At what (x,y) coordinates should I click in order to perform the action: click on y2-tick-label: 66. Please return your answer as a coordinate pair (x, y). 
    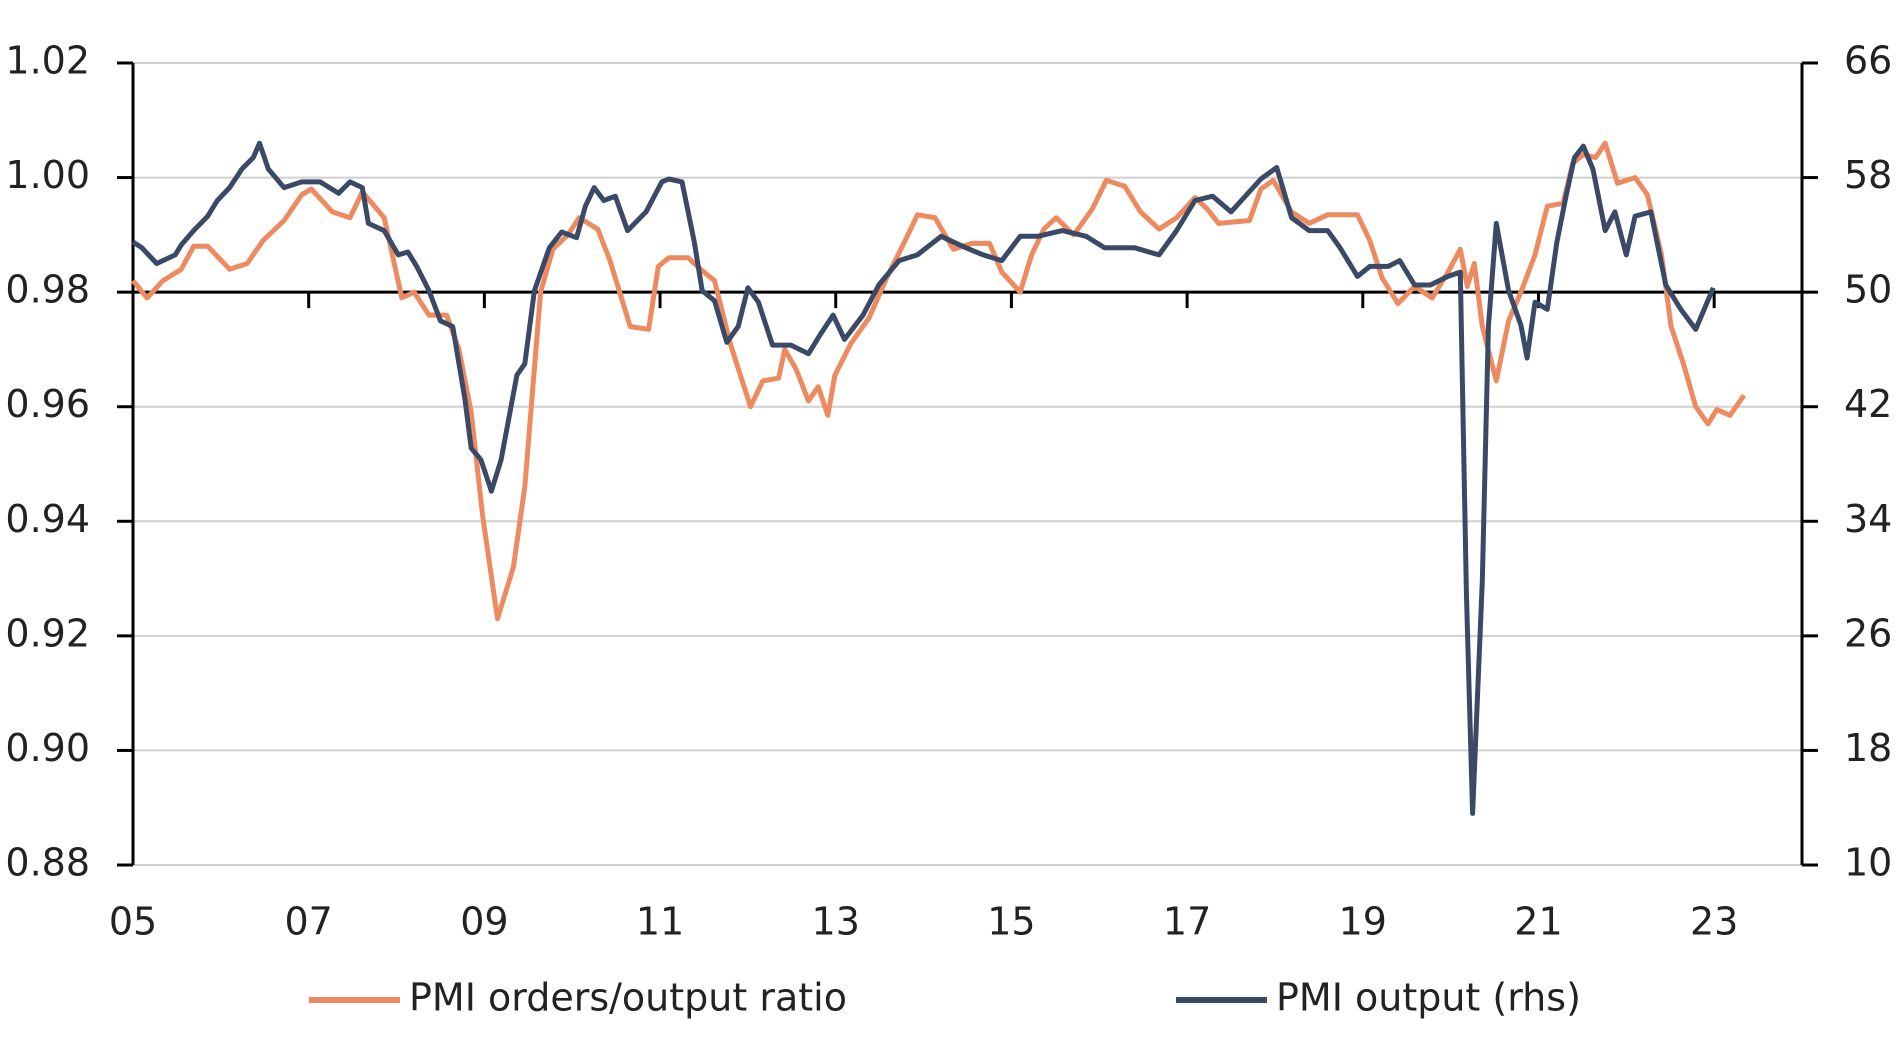
    Looking at the image, I should click on (1868, 61).